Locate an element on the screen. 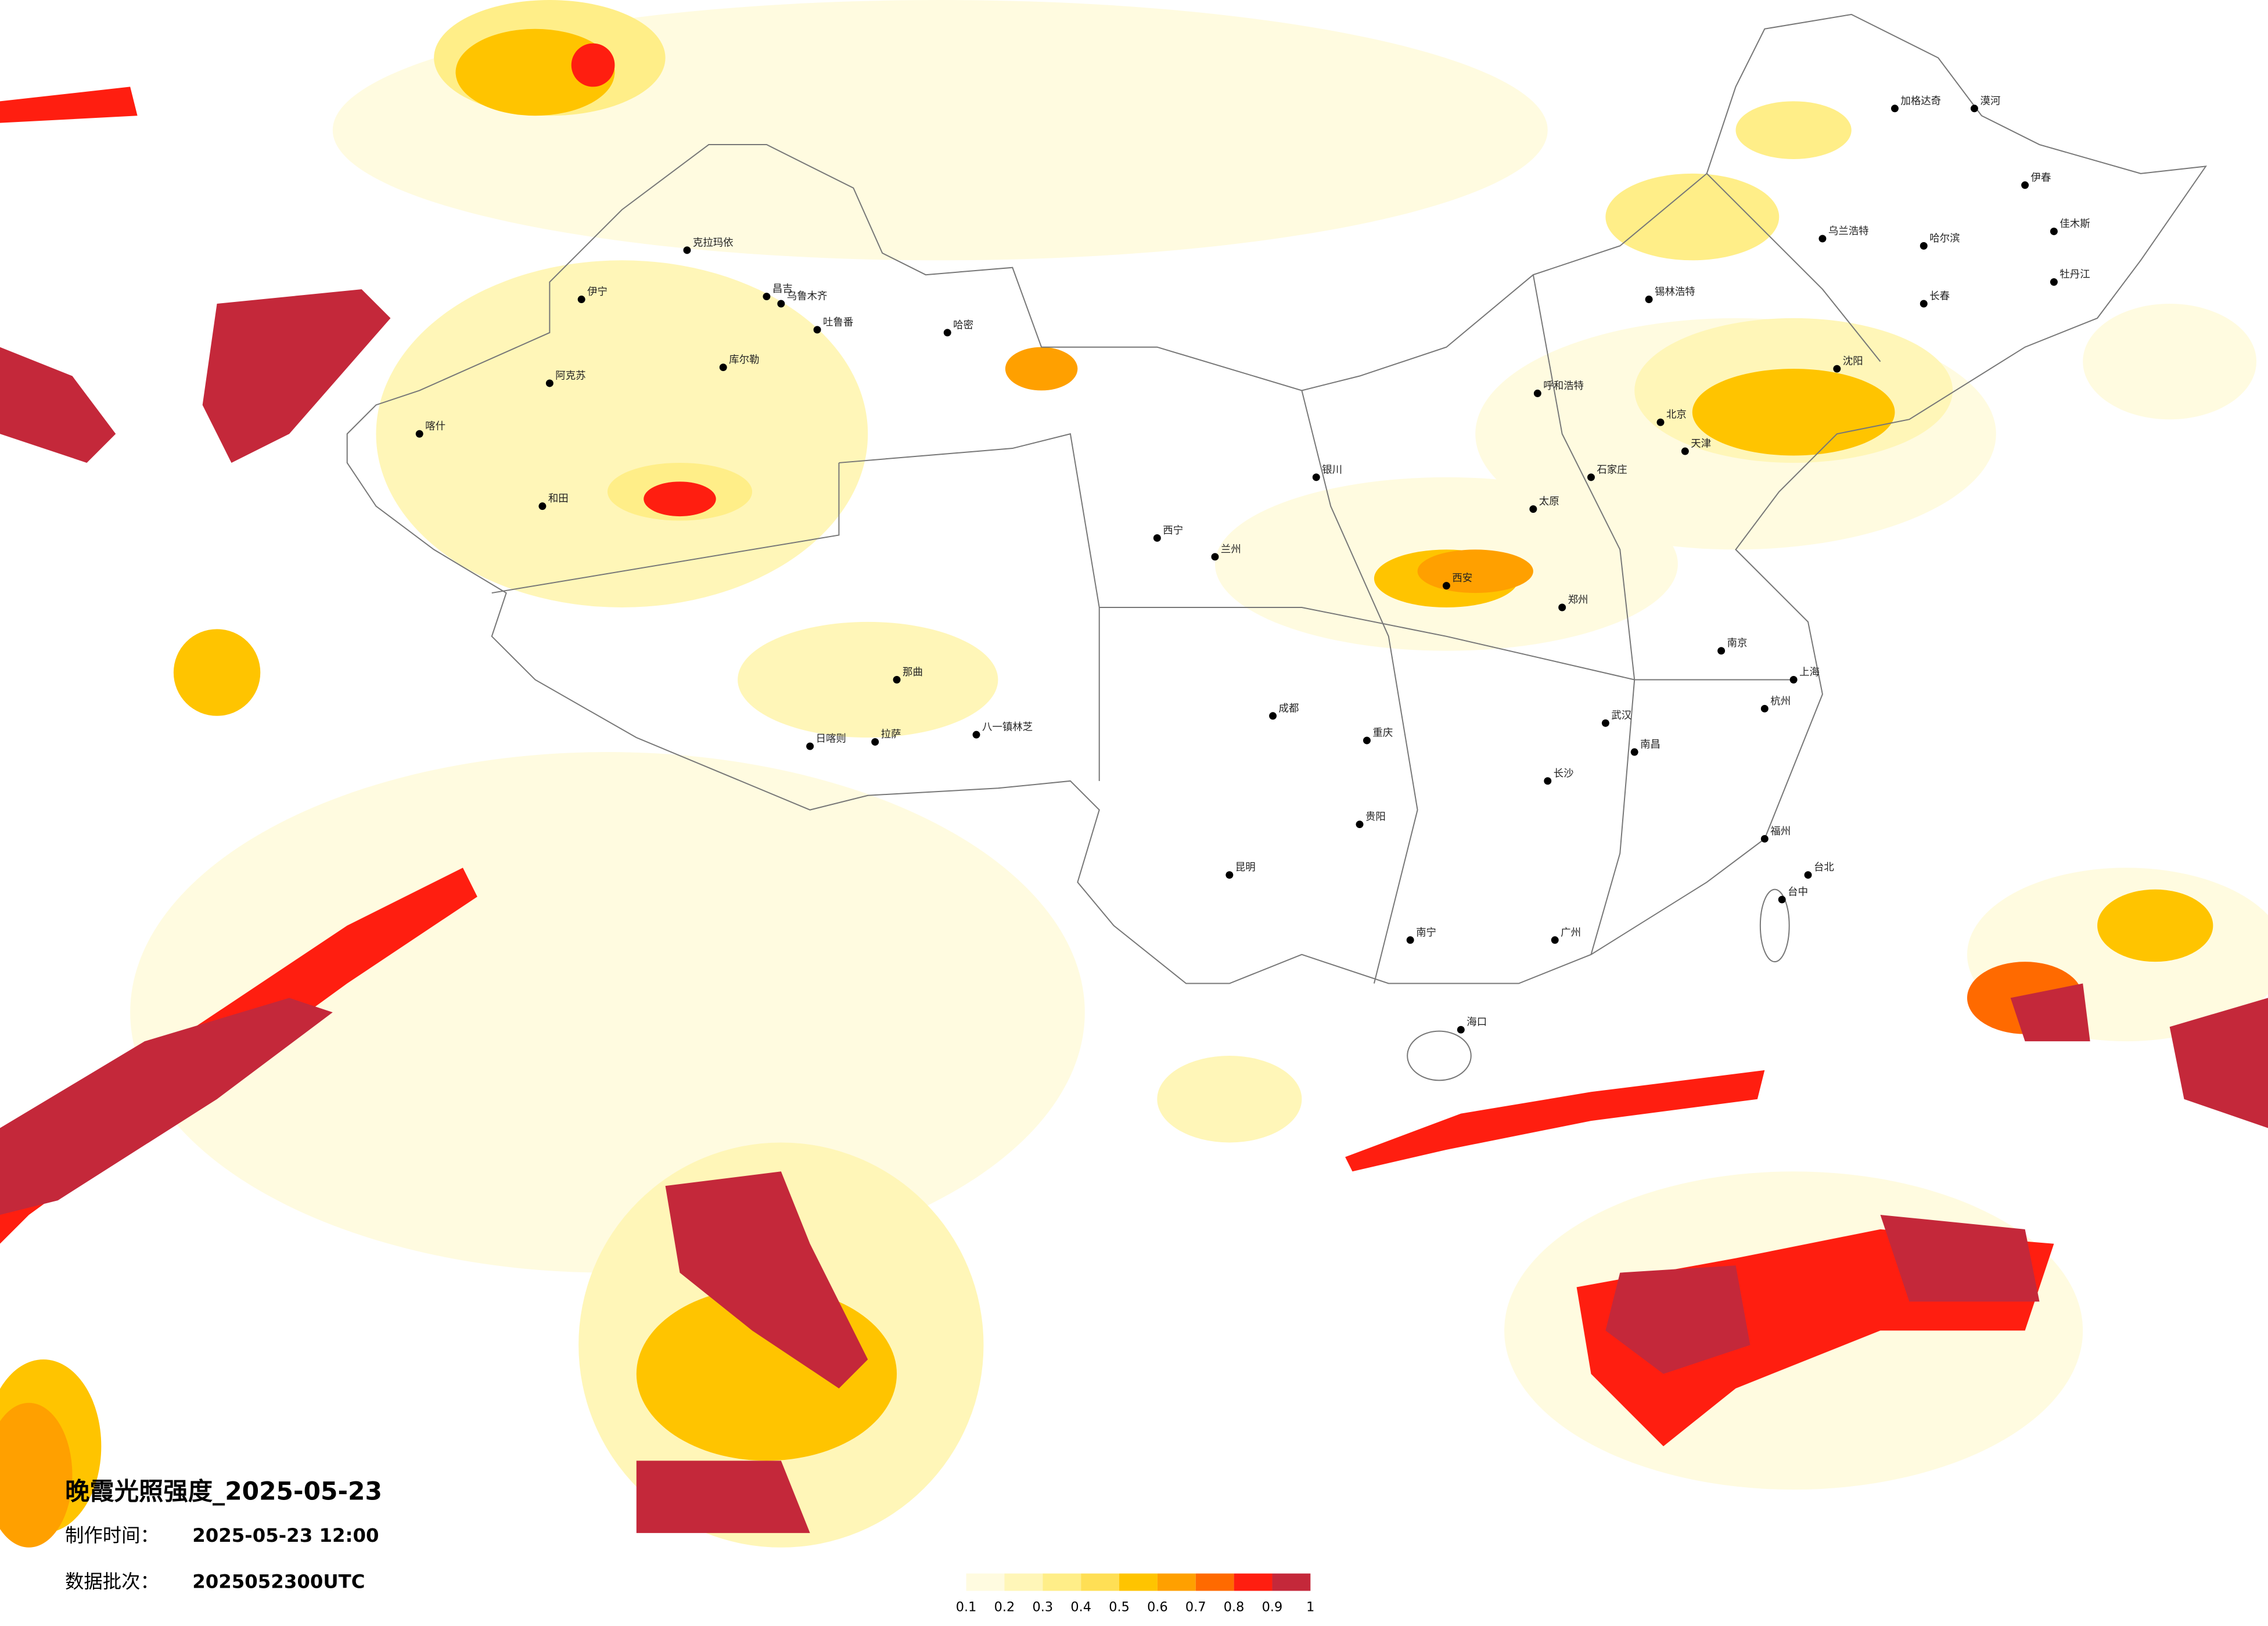 The image size is (2268, 1626). colorbar-tick-label: 1 is located at coordinates (1310, 1606).